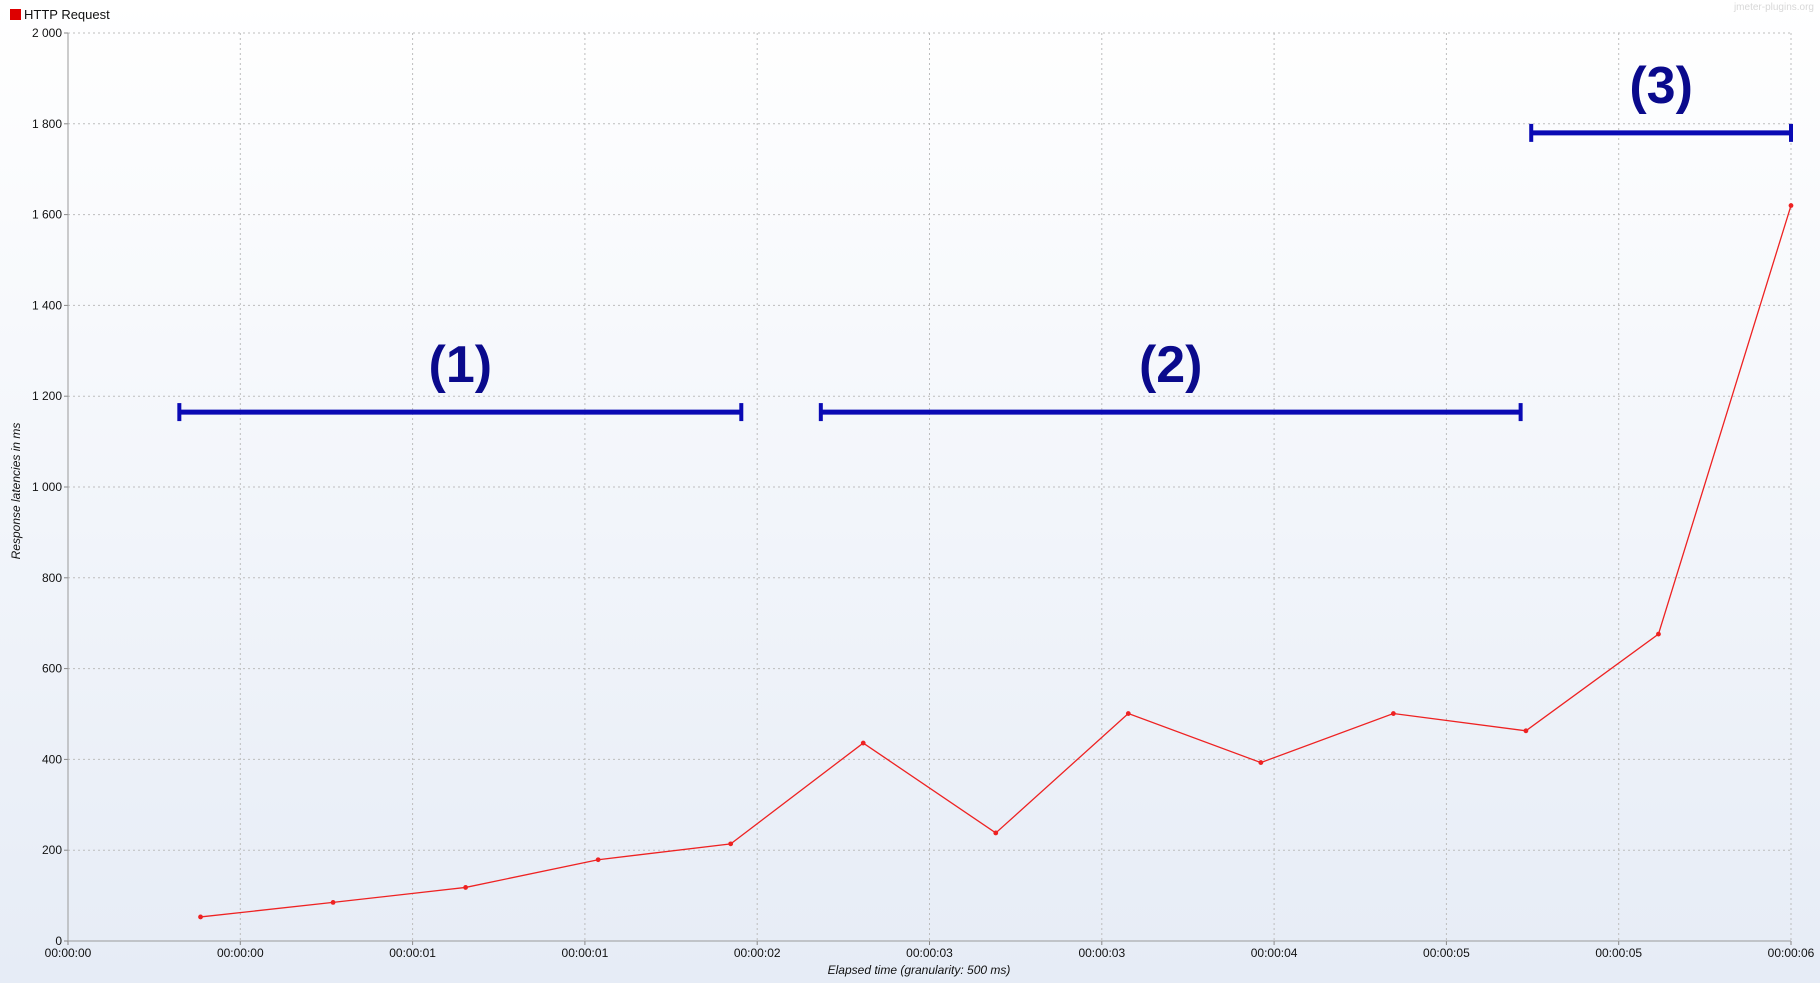 This screenshot has height=983, width=1820. I want to click on y-tick-label: 600, so click(52, 669).